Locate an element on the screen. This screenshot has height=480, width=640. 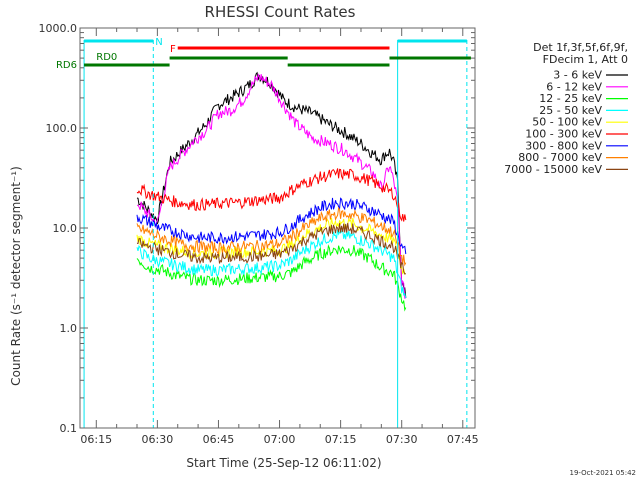
chart-title: RHESSI Count Rates is located at coordinates (280, 12).